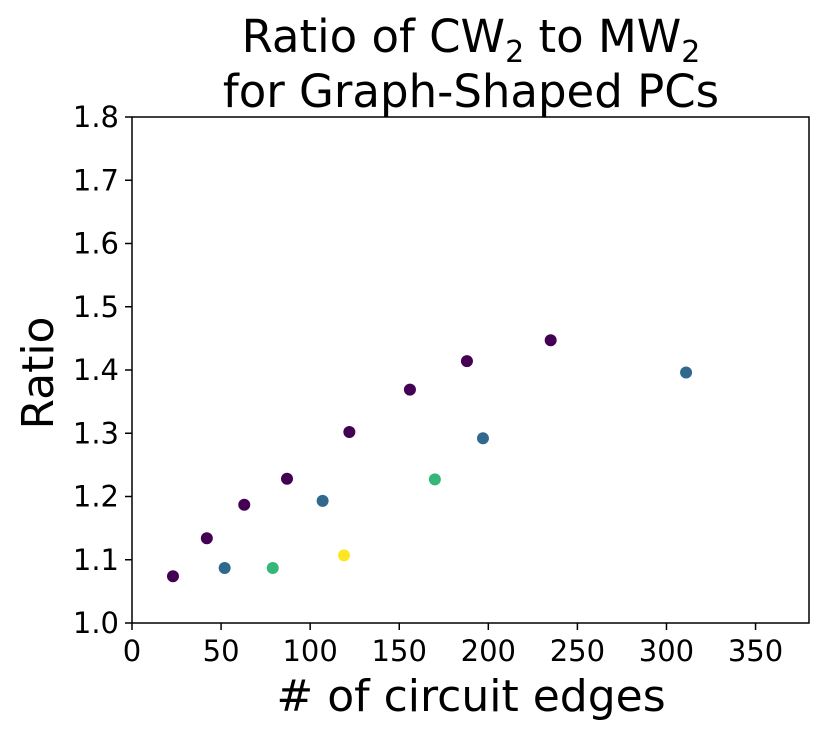 The height and width of the screenshot is (734, 839). I want to click on x-tick-label: 100, so click(309, 651).